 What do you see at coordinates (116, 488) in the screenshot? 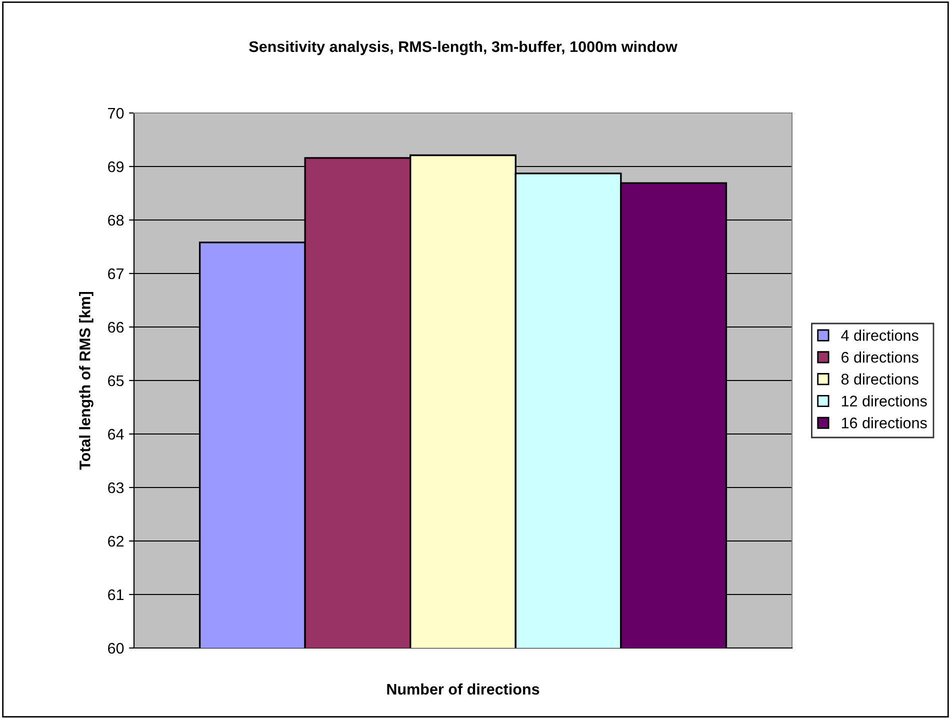
I see `y-tick-label: 63` at bounding box center [116, 488].